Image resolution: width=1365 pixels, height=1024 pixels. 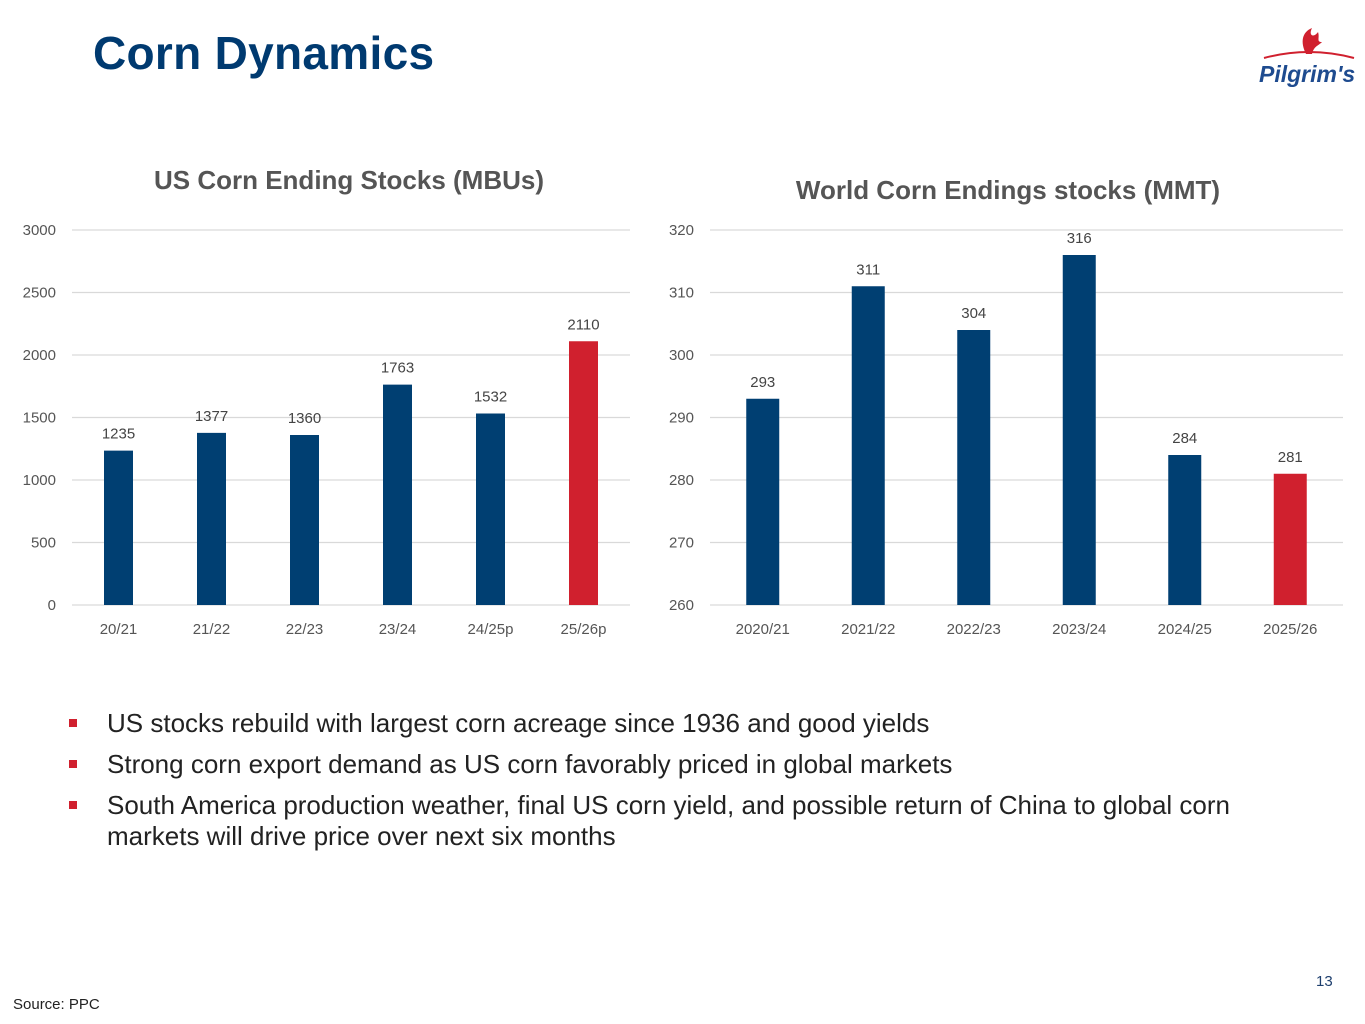 What do you see at coordinates (583, 324) in the screenshot?
I see `data-label: 2110` at bounding box center [583, 324].